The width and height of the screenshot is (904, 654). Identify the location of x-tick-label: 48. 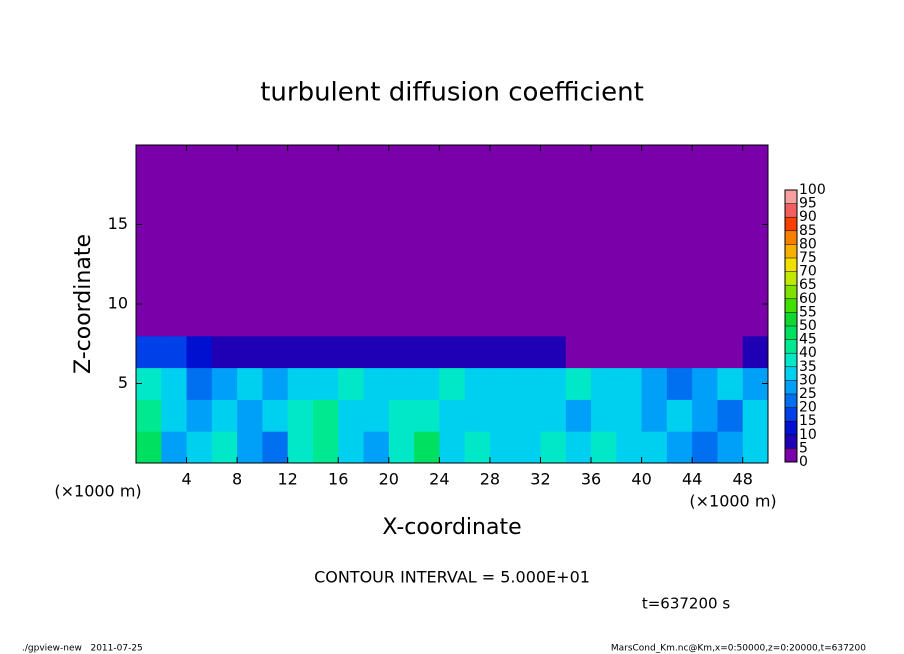
(743, 479).